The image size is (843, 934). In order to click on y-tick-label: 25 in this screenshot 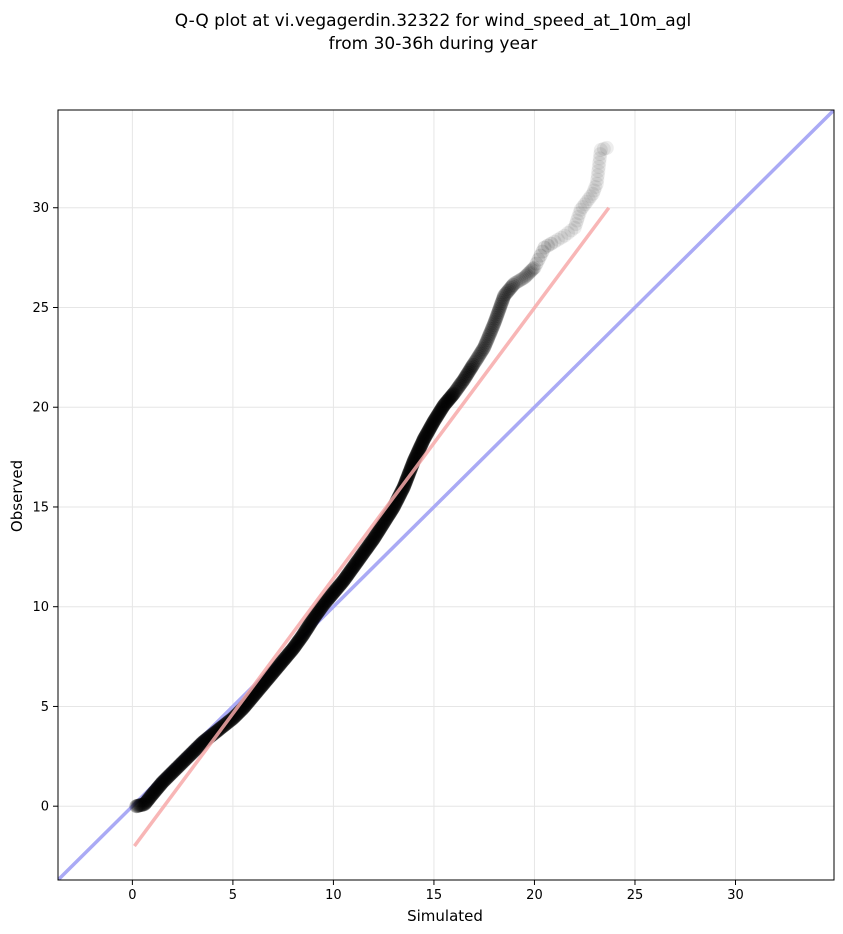, I will do `click(40, 308)`.